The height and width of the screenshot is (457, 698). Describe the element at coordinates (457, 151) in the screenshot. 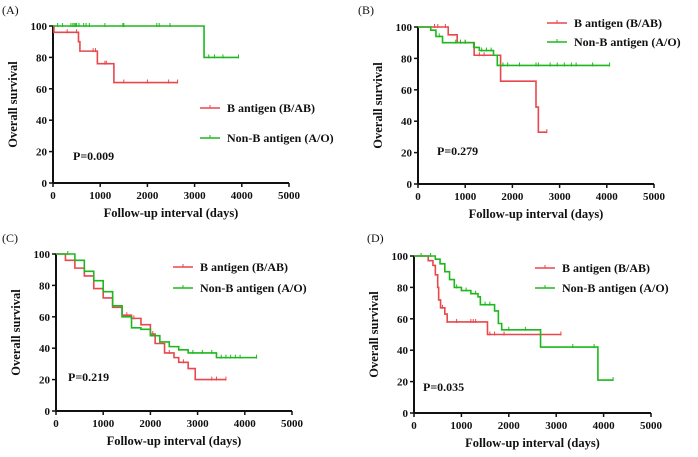

I see `p-value-annotation: P=0.279` at that location.